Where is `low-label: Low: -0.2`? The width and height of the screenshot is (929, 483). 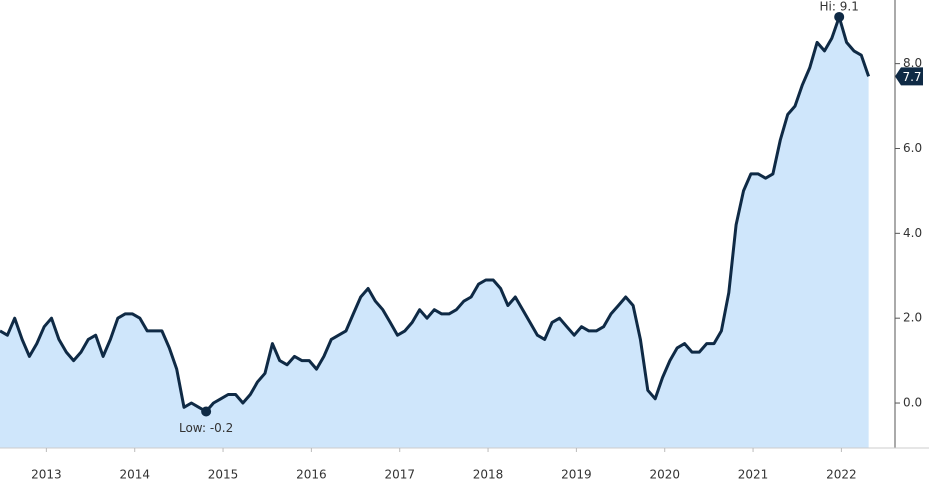
low-label: Low: -0.2 is located at coordinates (206, 428).